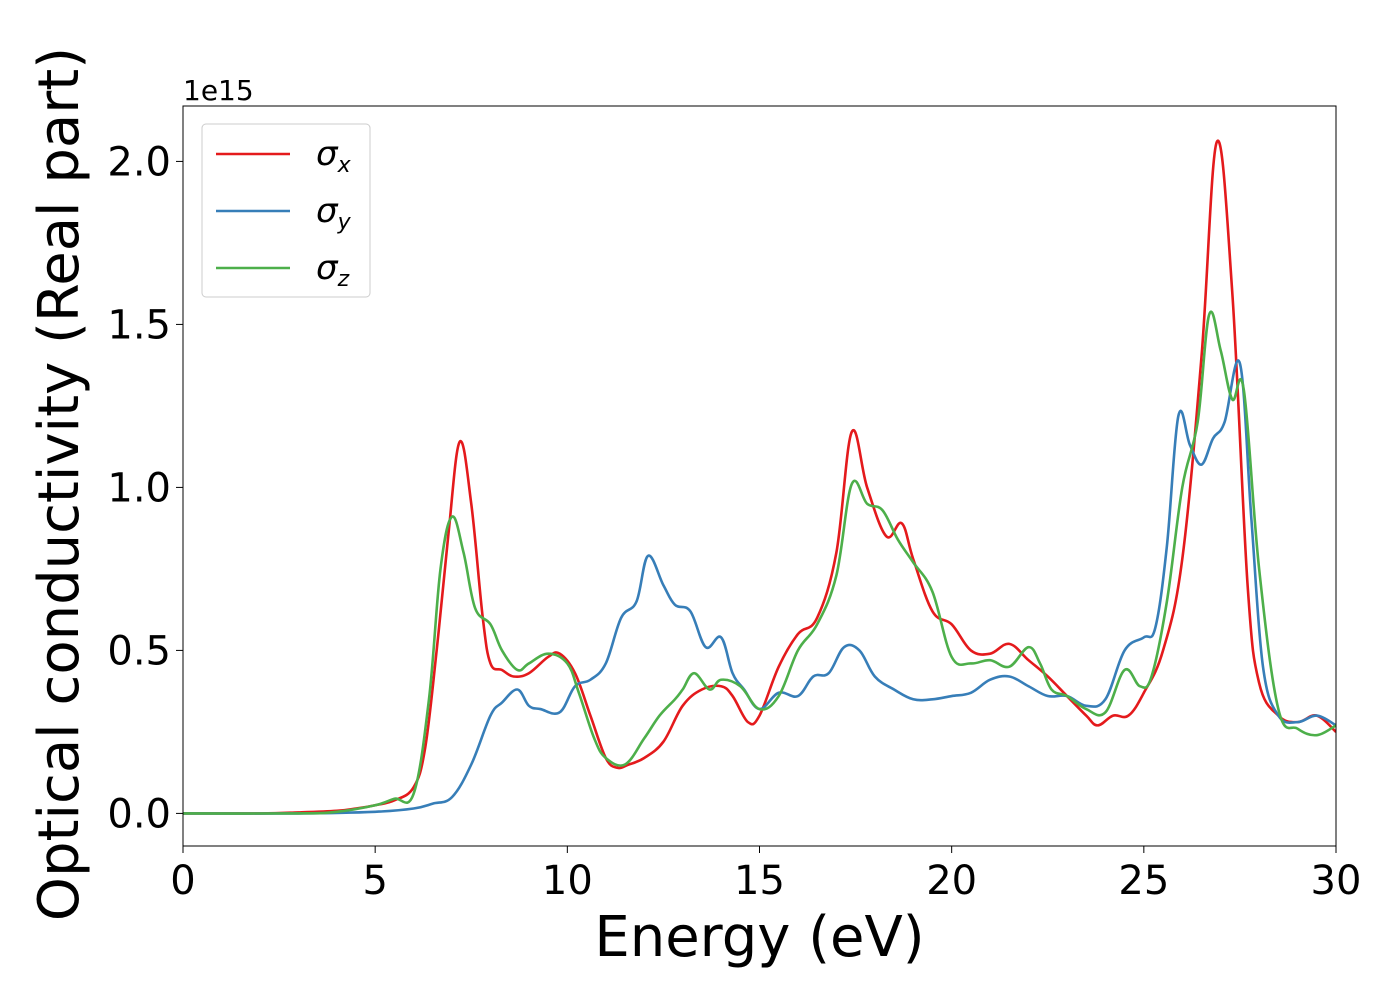 This screenshot has width=1400, height=1000. Describe the element at coordinates (139, 651) in the screenshot. I see `y-tick-label: 0.5` at that location.